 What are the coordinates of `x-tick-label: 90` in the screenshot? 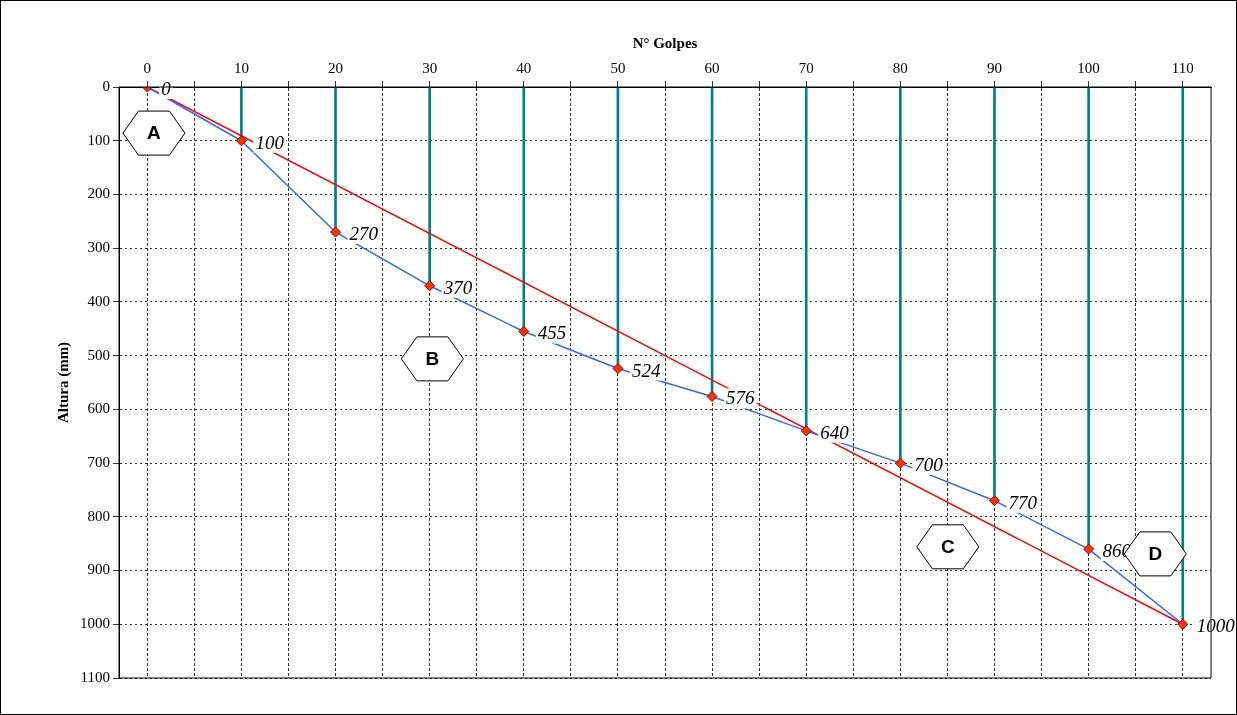 It's located at (994, 67).